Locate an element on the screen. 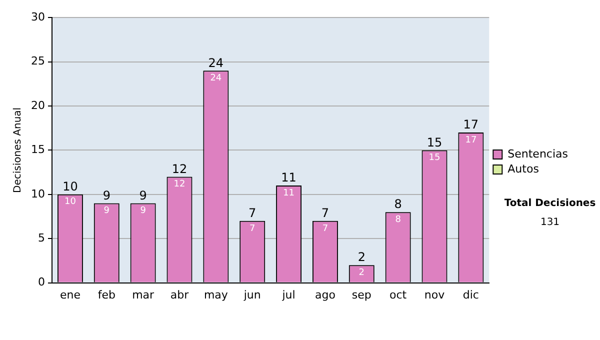 The image size is (600, 340). x-tick-label: jun is located at coordinates (251, 295).